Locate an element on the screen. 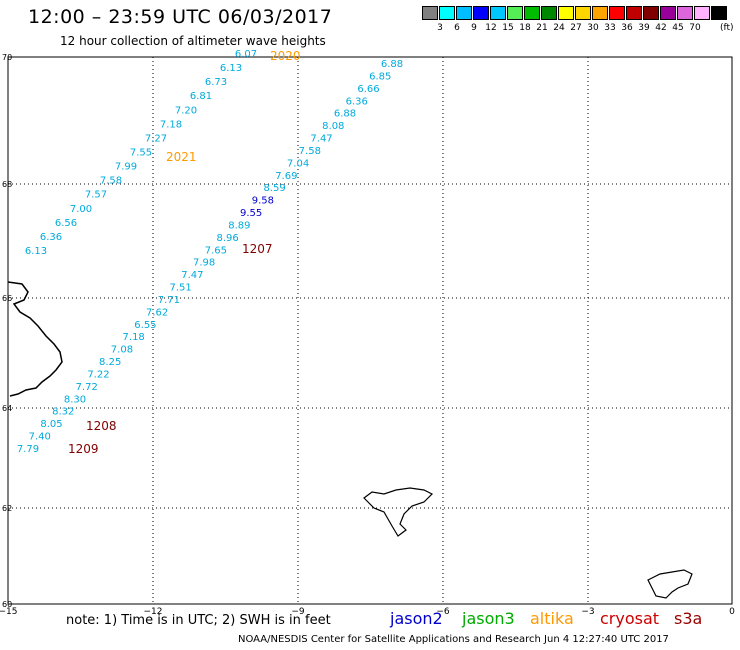 This screenshot has height=650, width=740. lon-label: −9 is located at coordinates (298, 612).